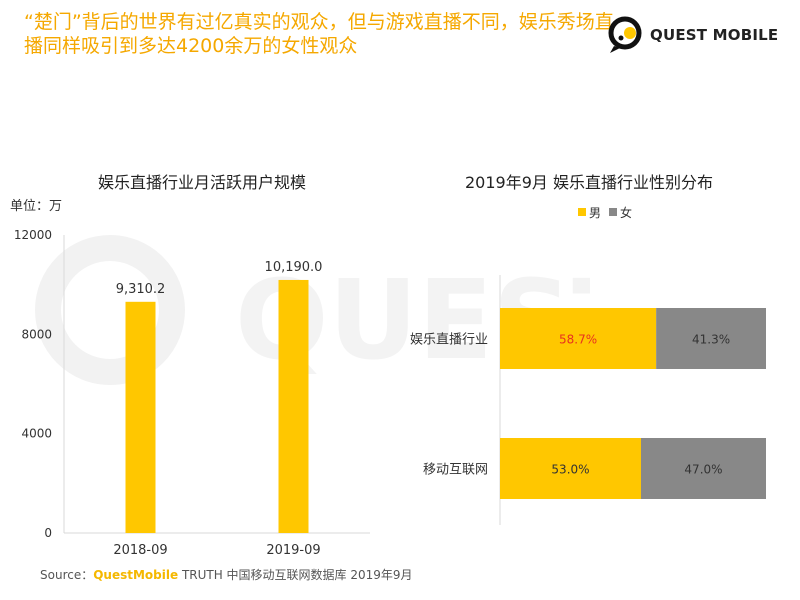 This screenshot has height=600, width=800. Describe the element at coordinates (455, 470) in the screenshot. I see `category-label: 移动互联网` at that location.